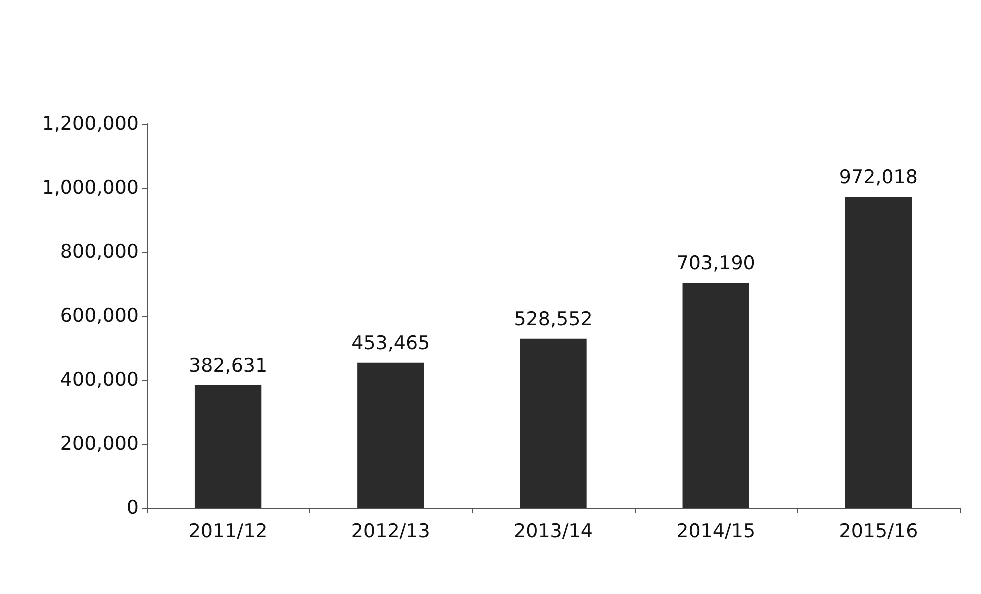  What do you see at coordinates (390, 531) in the screenshot?
I see `x-tick-label: 2012/13` at bounding box center [390, 531].